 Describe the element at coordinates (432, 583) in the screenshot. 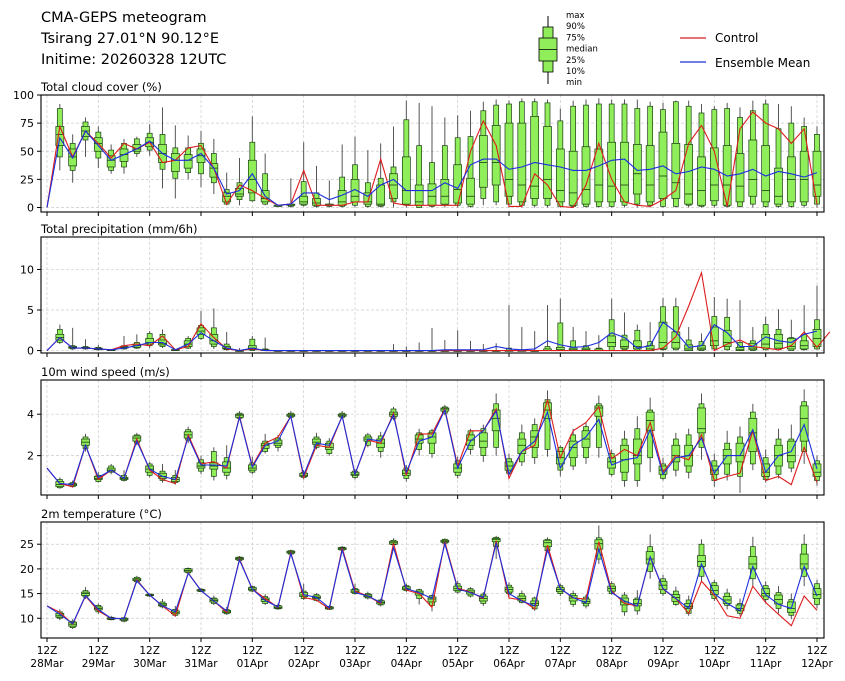

I see `control-line` at that location.